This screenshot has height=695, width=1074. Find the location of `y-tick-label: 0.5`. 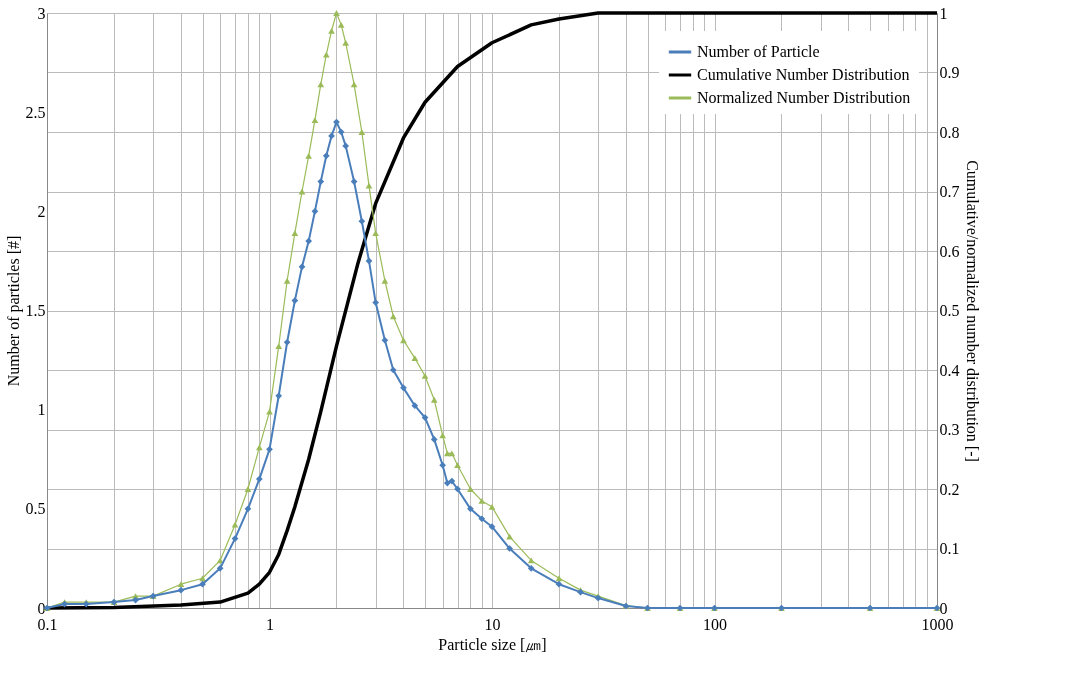

y-tick-label: 0.5 is located at coordinates (35, 509).